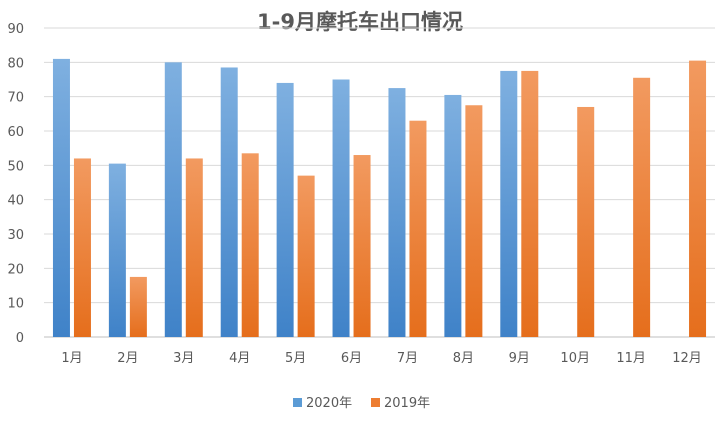 The image size is (716, 421). What do you see at coordinates (183, 358) in the screenshot?
I see `x-tick-label: 3月` at bounding box center [183, 358].